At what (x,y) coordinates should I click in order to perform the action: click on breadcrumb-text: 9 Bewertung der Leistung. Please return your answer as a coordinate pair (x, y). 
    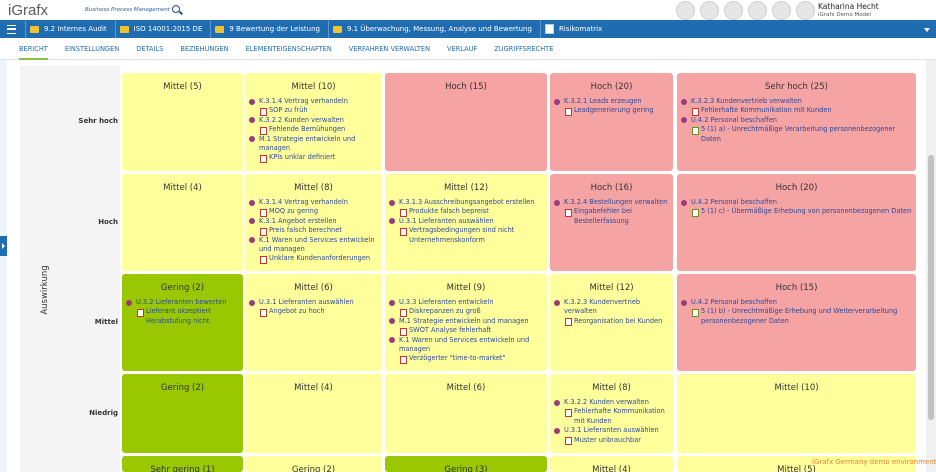
    Looking at the image, I should click on (274, 29).